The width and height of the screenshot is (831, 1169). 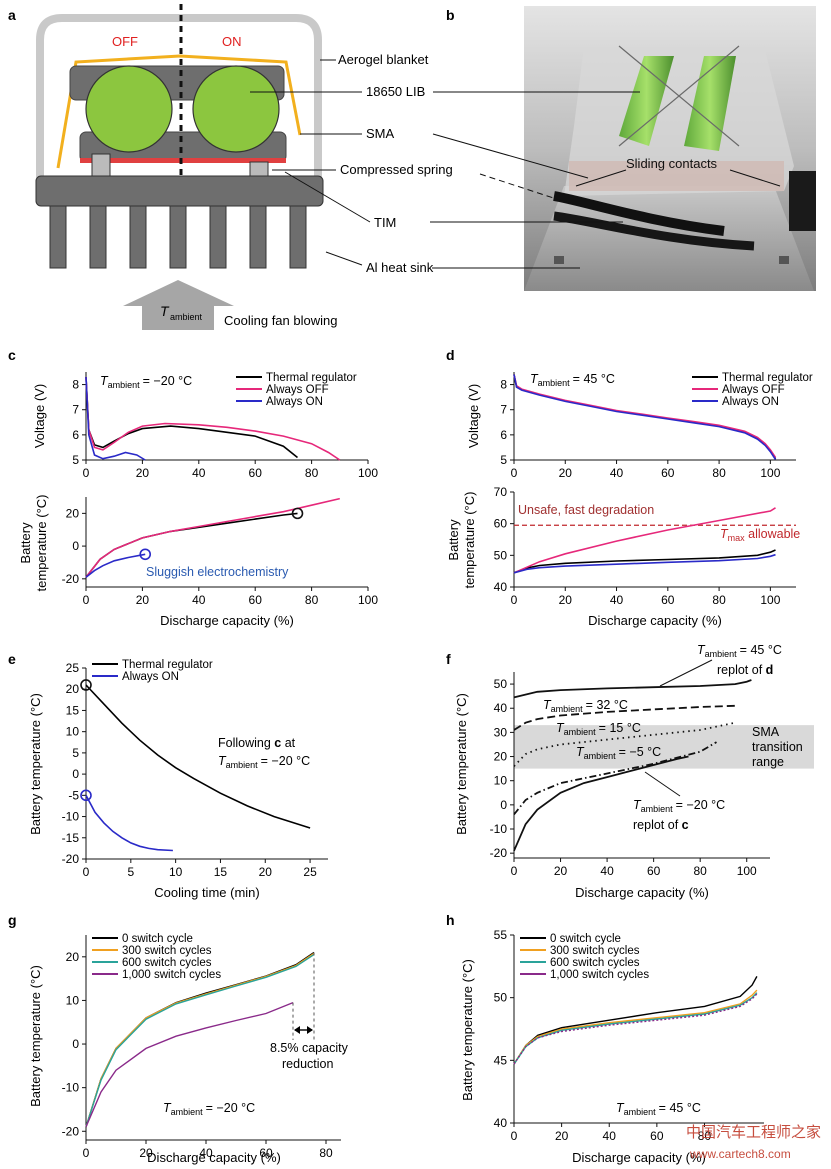 What do you see at coordinates (176, 872) in the screenshot?
I see `x-tick-label: 10` at bounding box center [176, 872].